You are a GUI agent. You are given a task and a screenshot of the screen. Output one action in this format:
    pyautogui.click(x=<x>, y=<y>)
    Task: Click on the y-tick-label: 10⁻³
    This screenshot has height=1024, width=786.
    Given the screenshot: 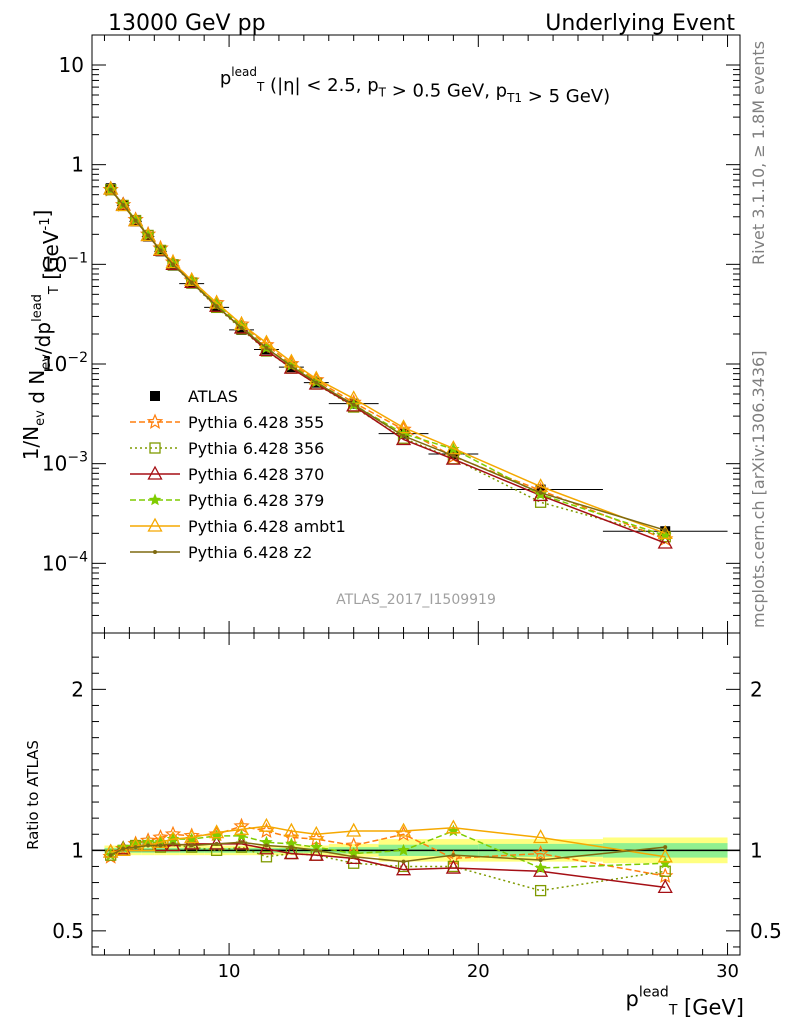 What is the action you would take?
    pyautogui.click(x=65, y=463)
    